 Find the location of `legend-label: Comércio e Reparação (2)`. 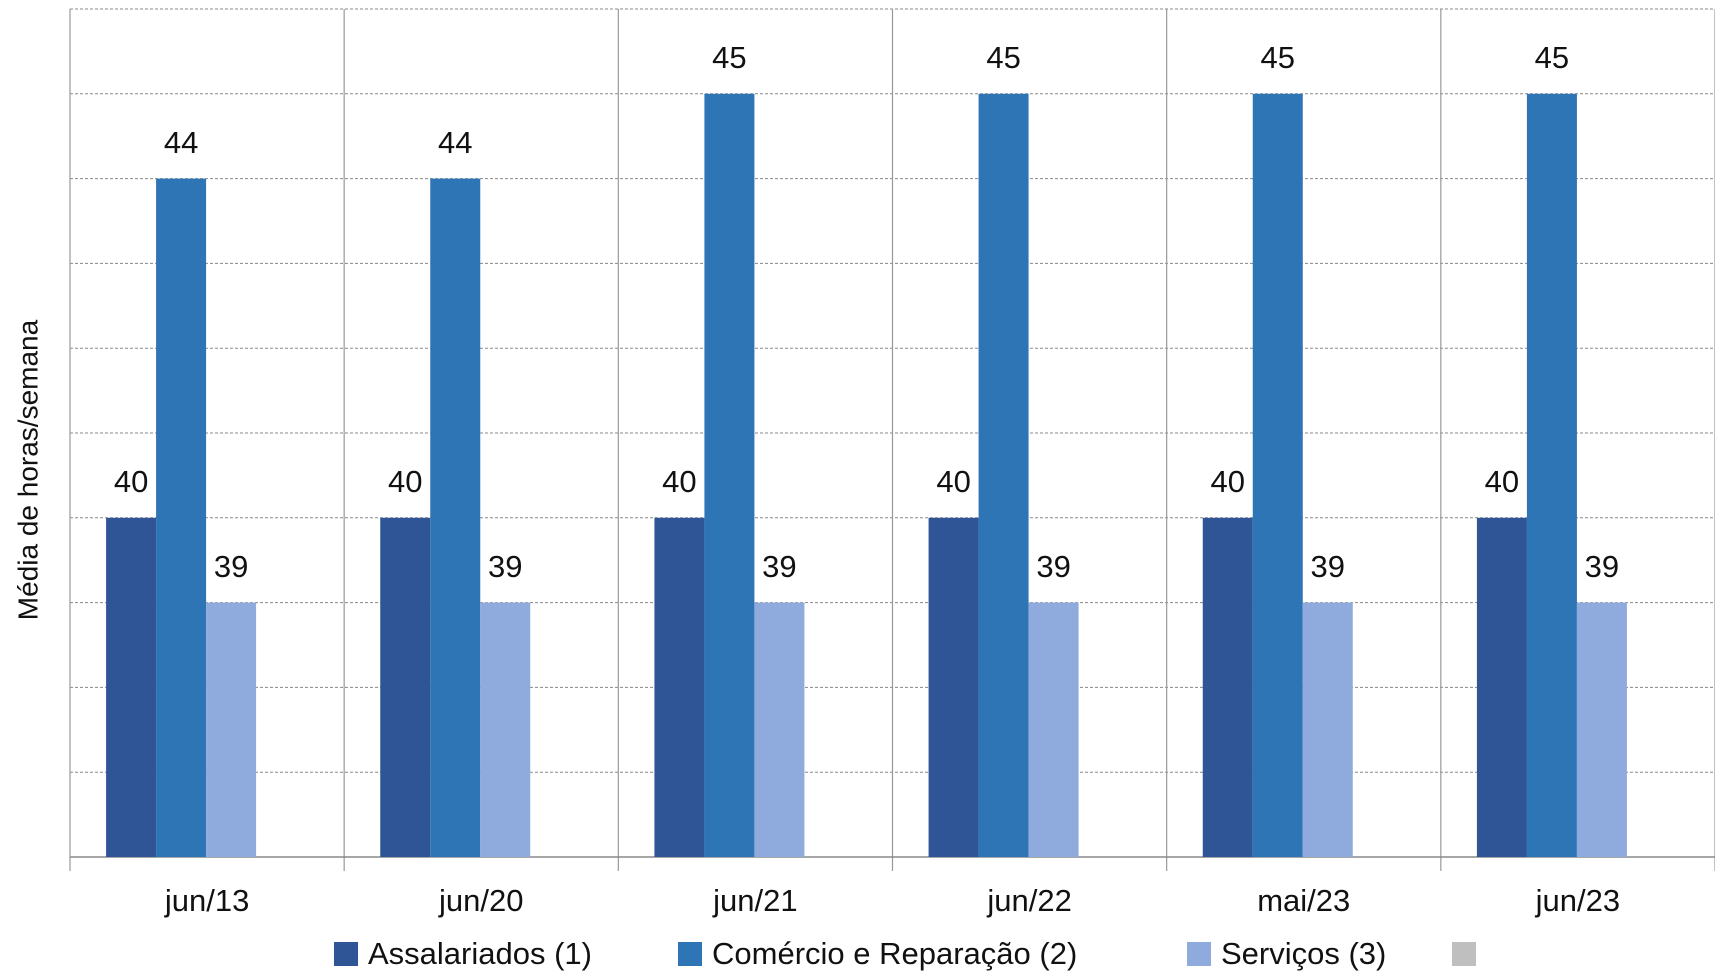

legend-label: Comércio e Reparação (2) is located at coordinates (894, 953).